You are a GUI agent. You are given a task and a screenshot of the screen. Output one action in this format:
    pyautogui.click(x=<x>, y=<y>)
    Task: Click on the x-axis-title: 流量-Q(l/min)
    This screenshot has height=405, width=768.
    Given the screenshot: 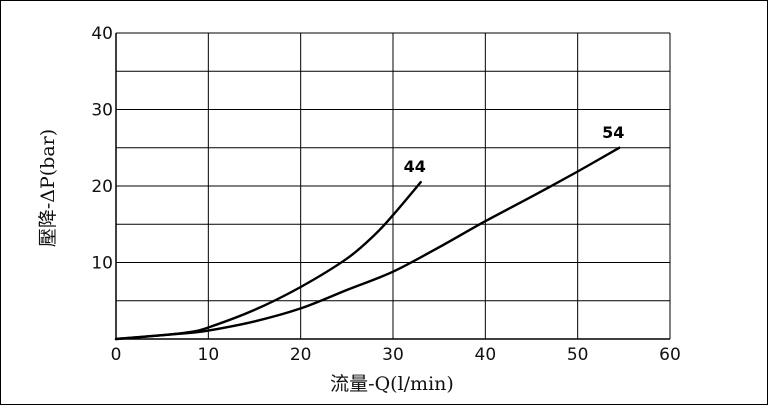 What is the action you would take?
    pyautogui.click(x=392, y=384)
    